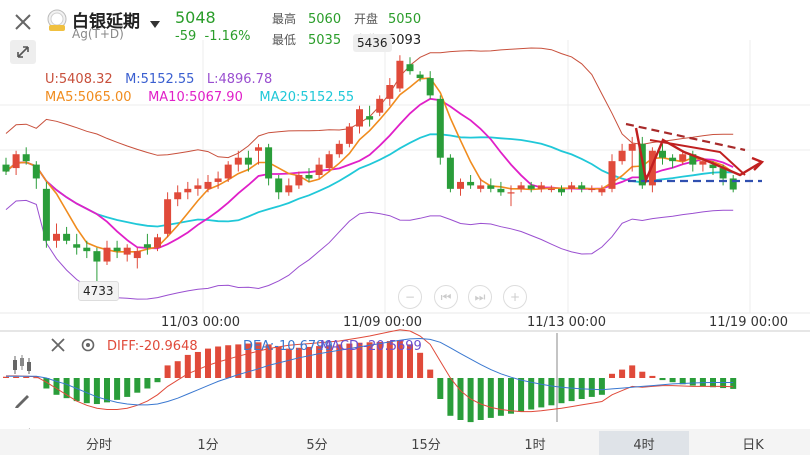  Describe the element at coordinates (405, 19) in the screenshot. I see `open-value: 5050` at that location.